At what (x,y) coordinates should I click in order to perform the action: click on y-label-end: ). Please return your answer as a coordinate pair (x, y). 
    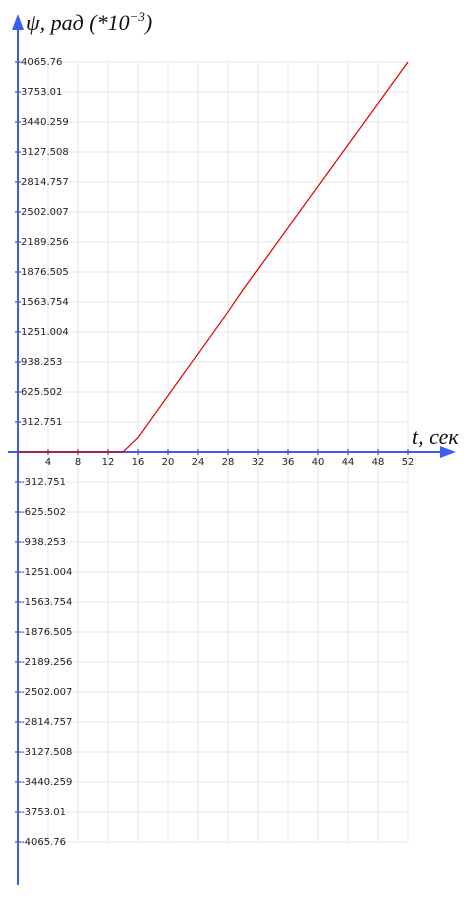
    Looking at the image, I should click on (147, 22).